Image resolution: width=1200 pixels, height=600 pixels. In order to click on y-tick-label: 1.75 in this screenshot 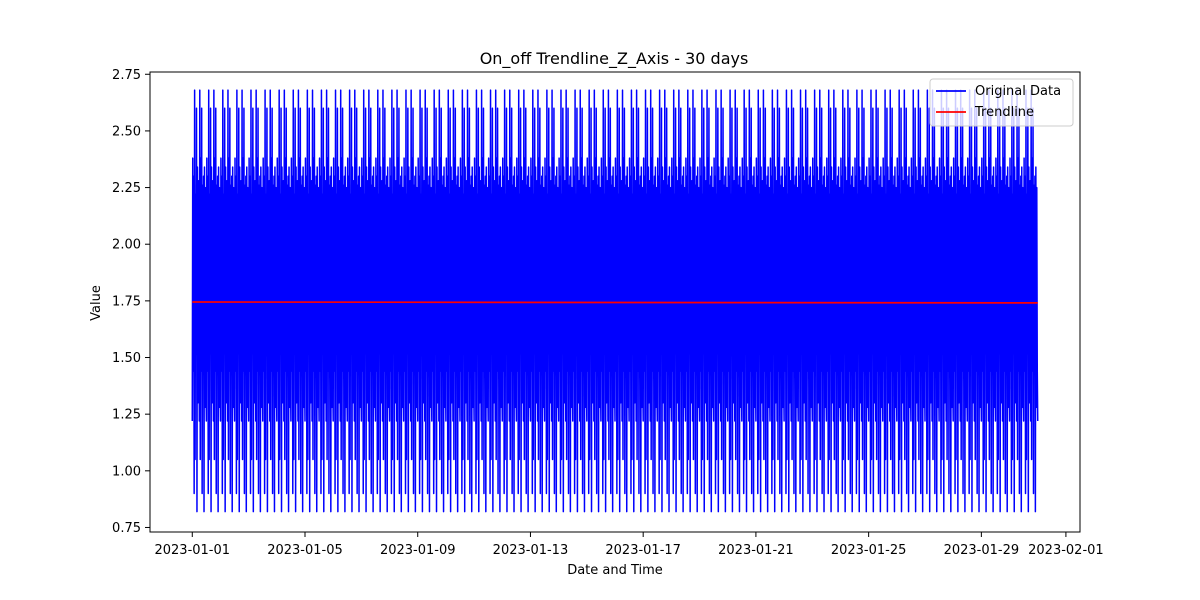, I will do `click(126, 301)`.